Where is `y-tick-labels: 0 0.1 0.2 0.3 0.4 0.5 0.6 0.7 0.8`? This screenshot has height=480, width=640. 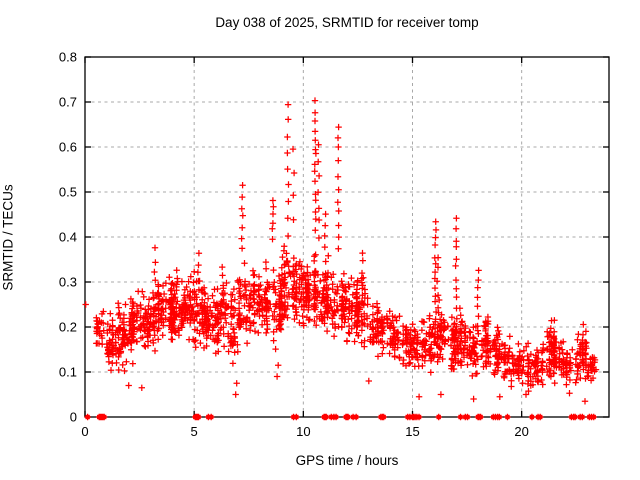
y-tick-labels: 0 0.1 0.2 0.3 0.4 0.5 0.6 0.7 0.8 is located at coordinates (68, 237).